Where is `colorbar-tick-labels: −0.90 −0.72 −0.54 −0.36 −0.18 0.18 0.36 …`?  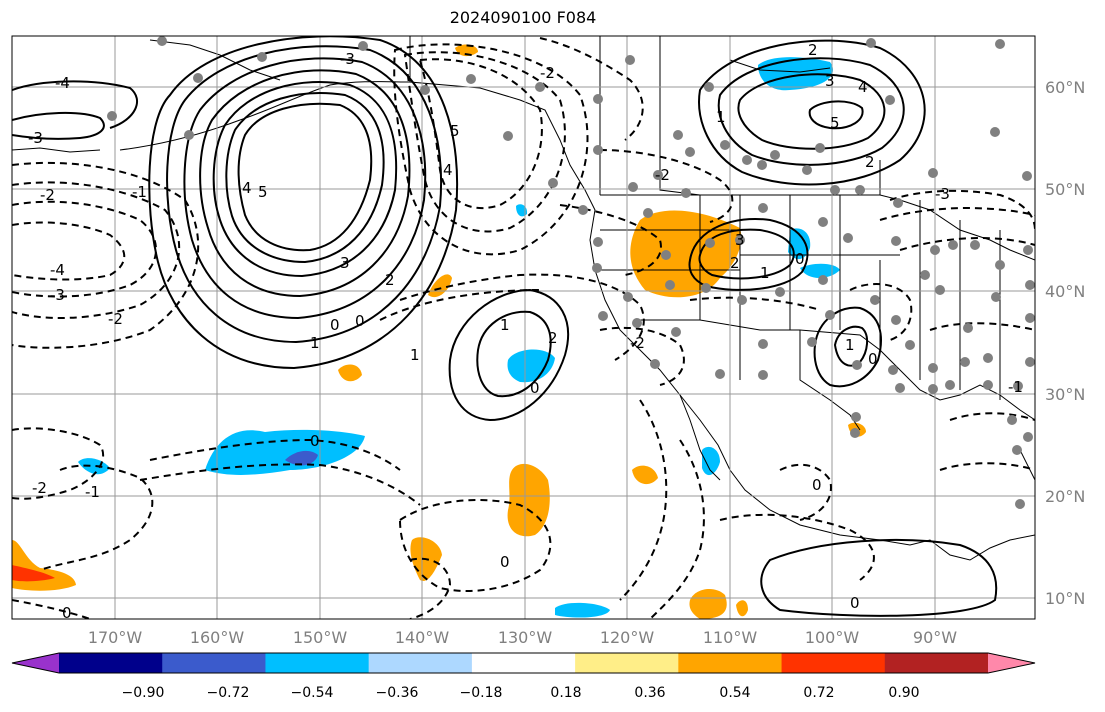
colorbar-tick-labels: −0.90 −0.72 −0.54 −0.36 −0.18 0.18 0.36 … is located at coordinates (521, 693).